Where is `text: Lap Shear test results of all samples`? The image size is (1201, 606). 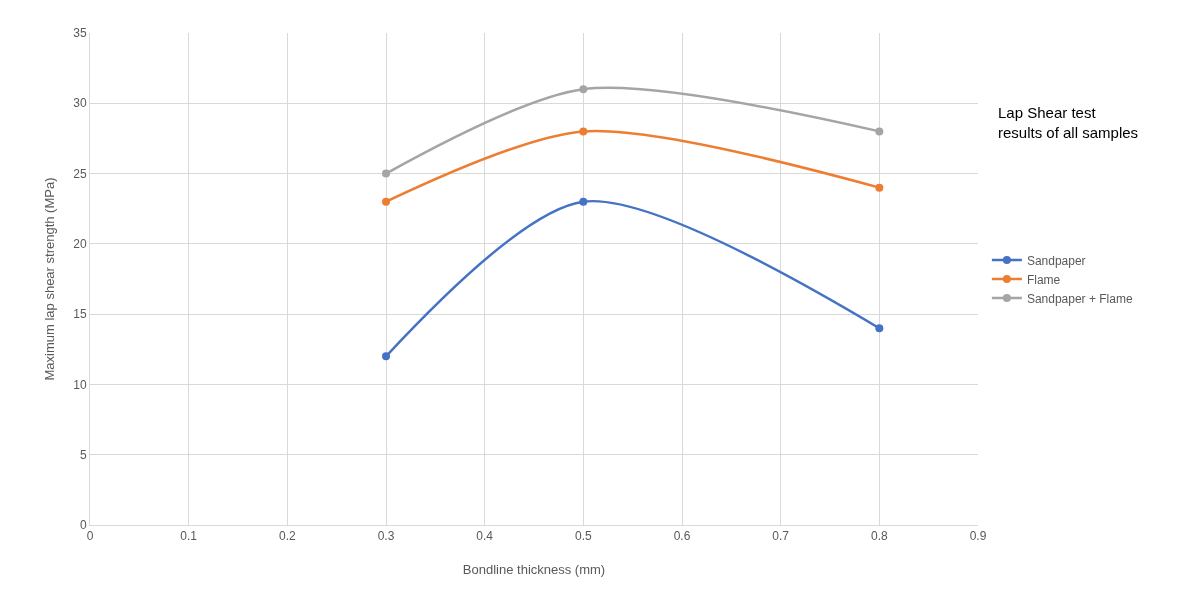 text: Lap Shear test results of all samples is located at coordinates (1068, 122).